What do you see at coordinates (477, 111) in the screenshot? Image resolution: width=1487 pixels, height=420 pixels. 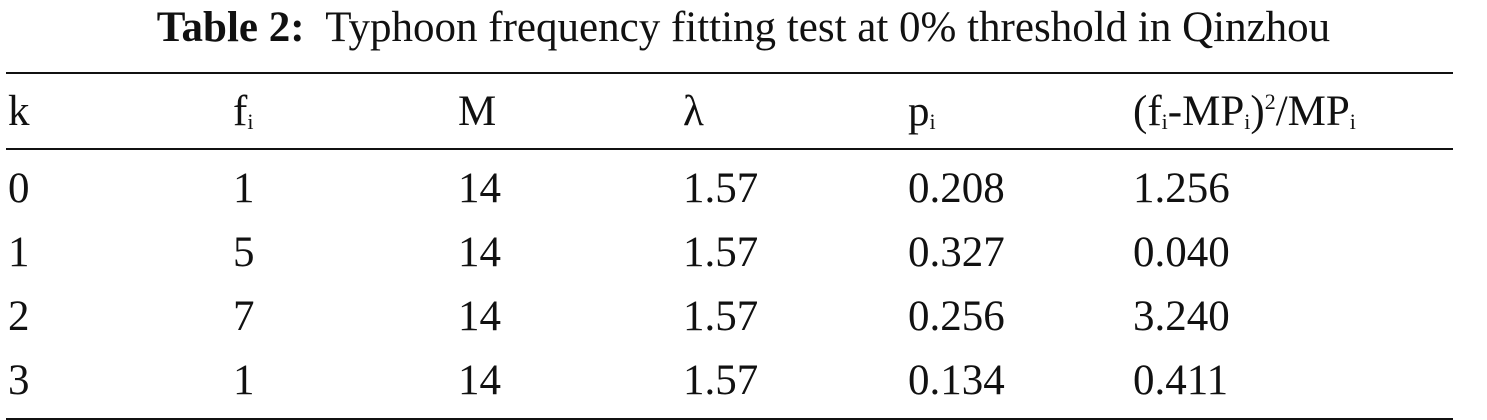 I see `header-m: M` at bounding box center [477, 111].